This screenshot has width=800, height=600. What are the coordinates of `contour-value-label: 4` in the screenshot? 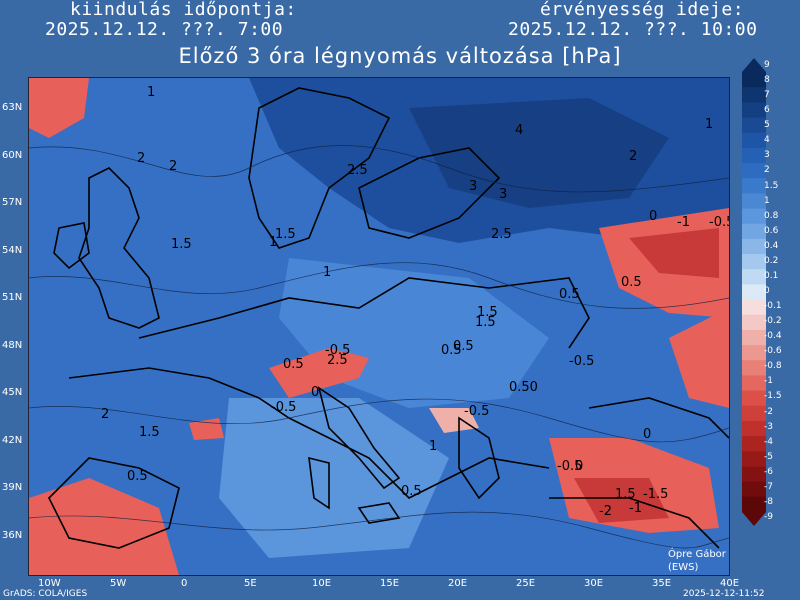 It's located at (519, 130).